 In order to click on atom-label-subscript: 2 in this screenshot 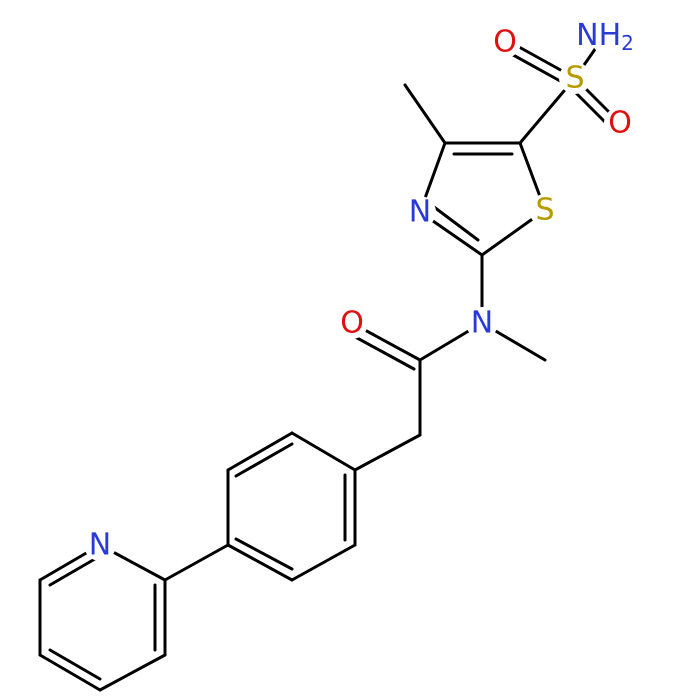, I will do `click(627, 43)`.